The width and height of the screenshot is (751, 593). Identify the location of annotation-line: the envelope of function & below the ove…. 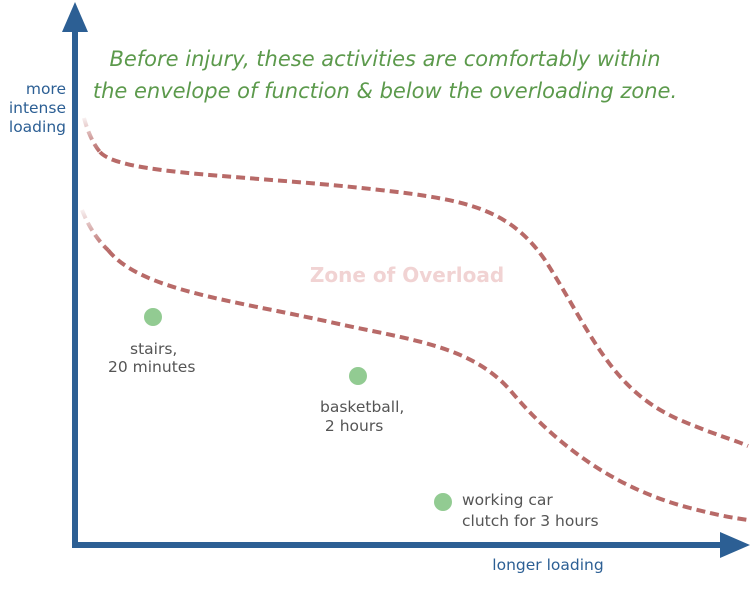
(385, 91).